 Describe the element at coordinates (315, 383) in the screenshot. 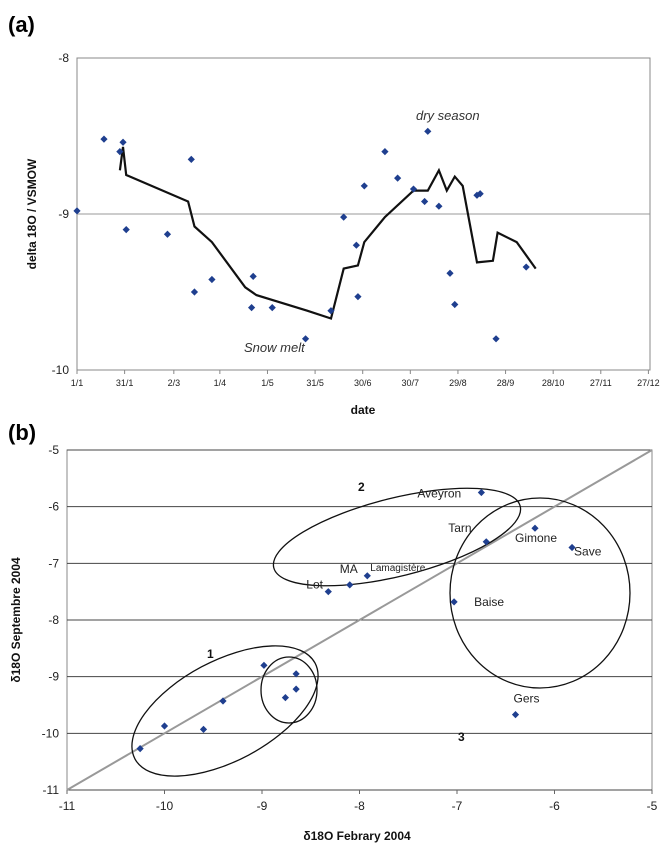

I see `panel-a-x-tick-label: 31/5` at that location.